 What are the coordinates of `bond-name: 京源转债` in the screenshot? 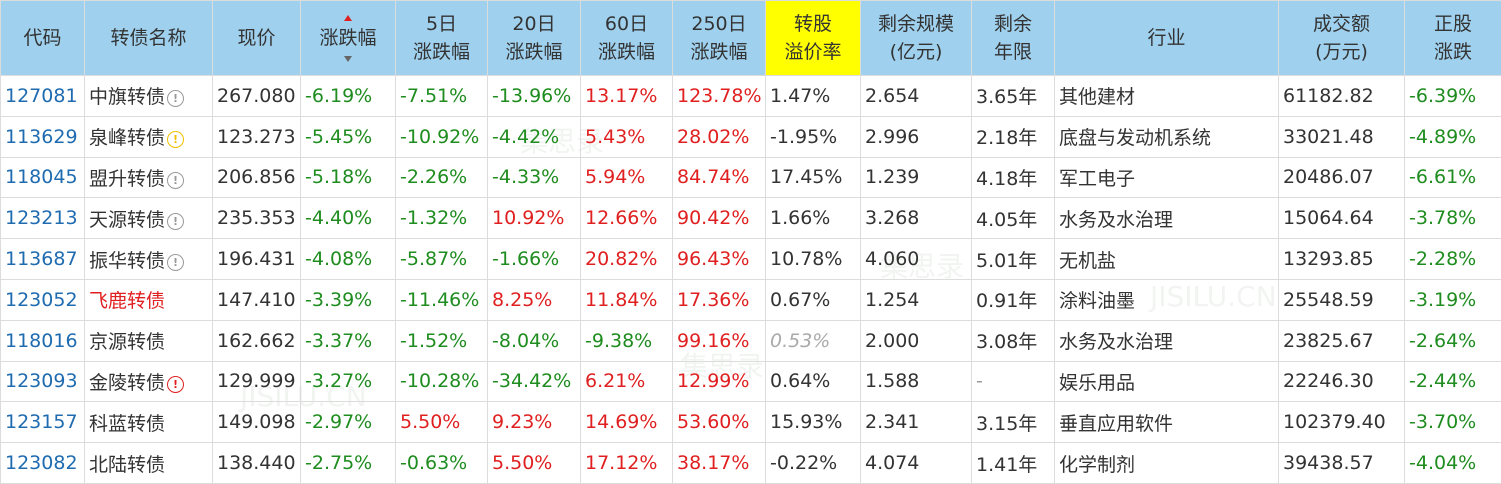 It's located at (127, 342).